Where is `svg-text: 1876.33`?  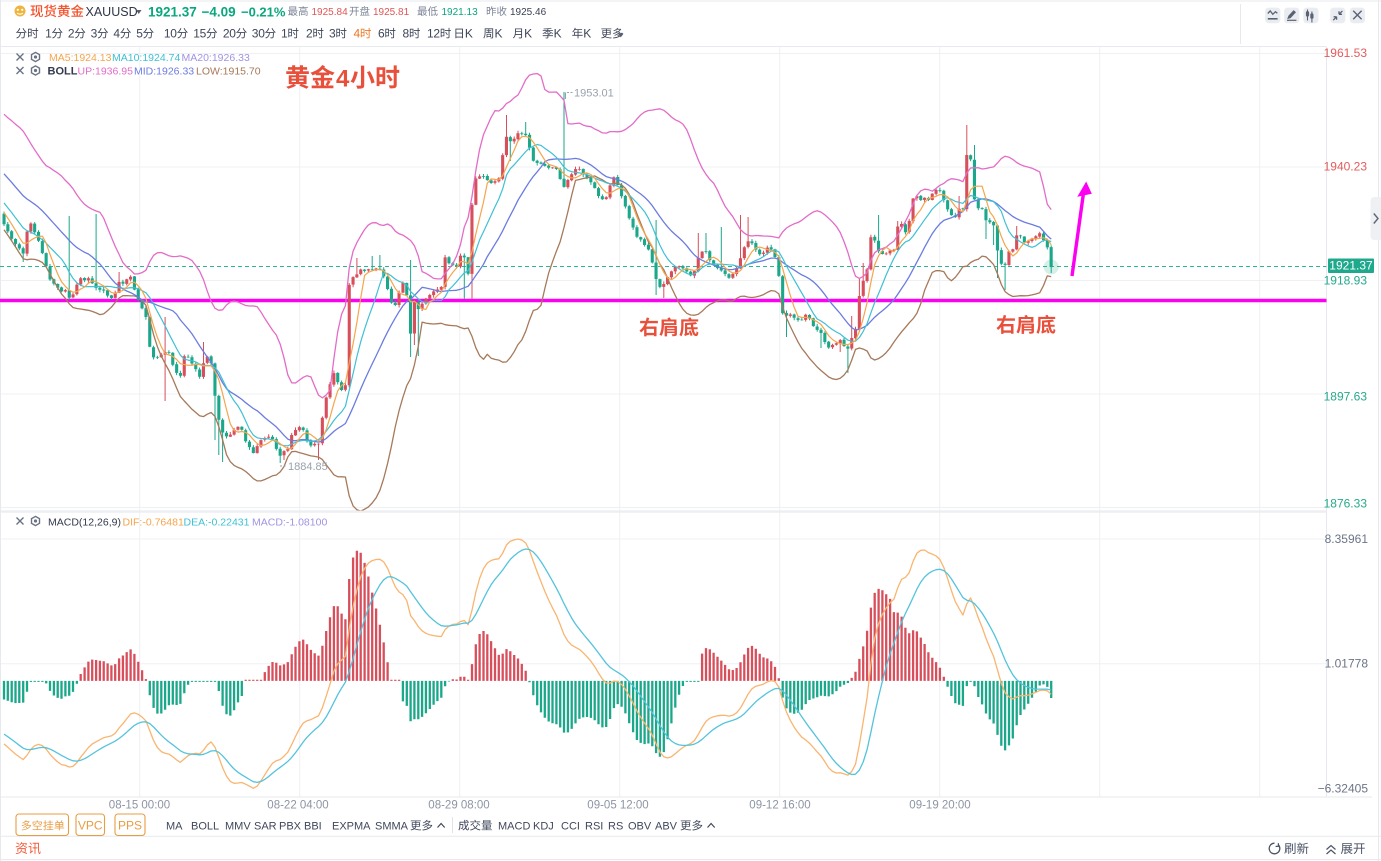
svg-text: 1876.33 is located at coordinates (1346, 504).